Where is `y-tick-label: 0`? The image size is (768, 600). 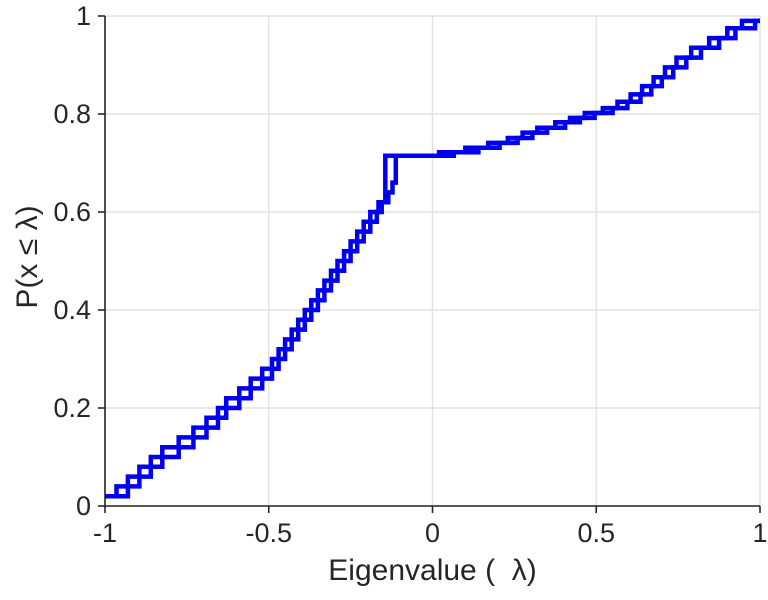
y-tick-label: 0 is located at coordinates (83, 506).